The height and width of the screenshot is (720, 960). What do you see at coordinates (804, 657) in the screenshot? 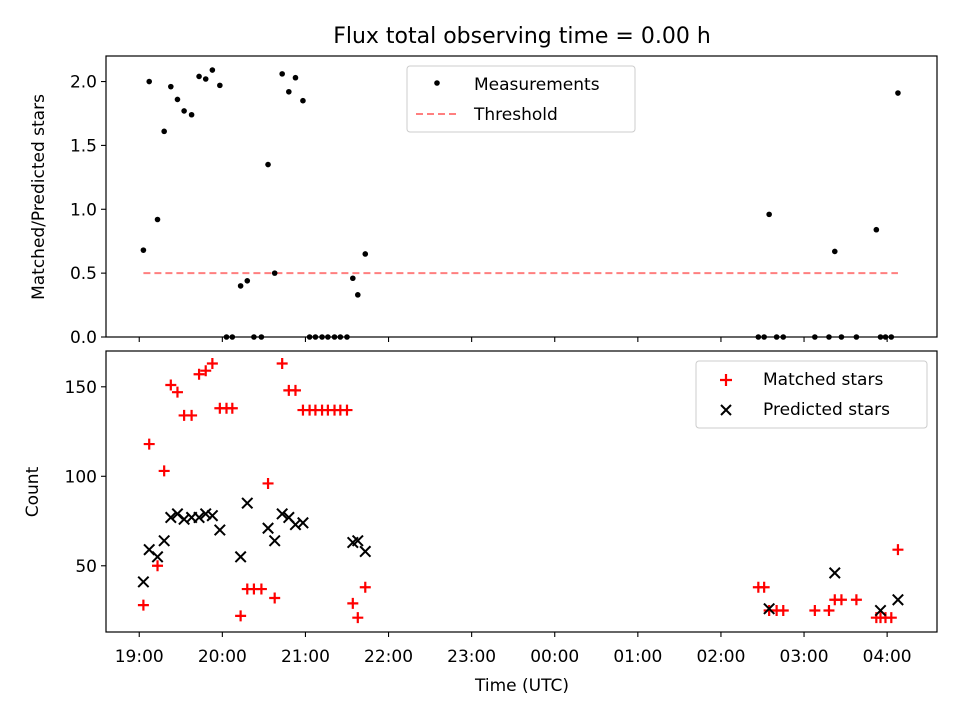
I see `x-tick-label: 03:00` at bounding box center [804, 657].